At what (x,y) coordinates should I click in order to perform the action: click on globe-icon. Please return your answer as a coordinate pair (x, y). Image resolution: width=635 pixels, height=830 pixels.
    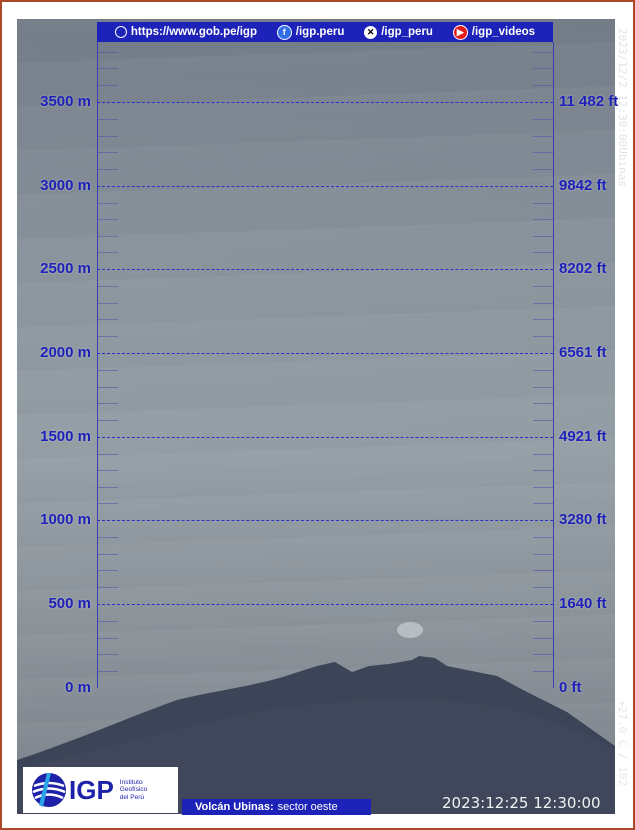
    Looking at the image, I should click on (120, 32).